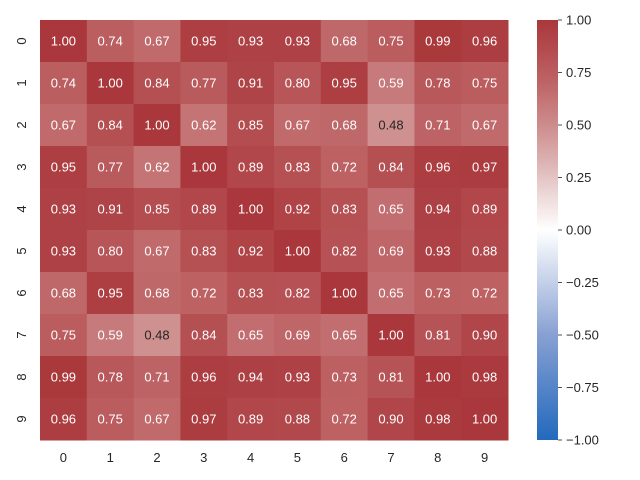  Describe the element at coordinates (21, 166) in the screenshot. I see `y-tick-label: 3` at that location.